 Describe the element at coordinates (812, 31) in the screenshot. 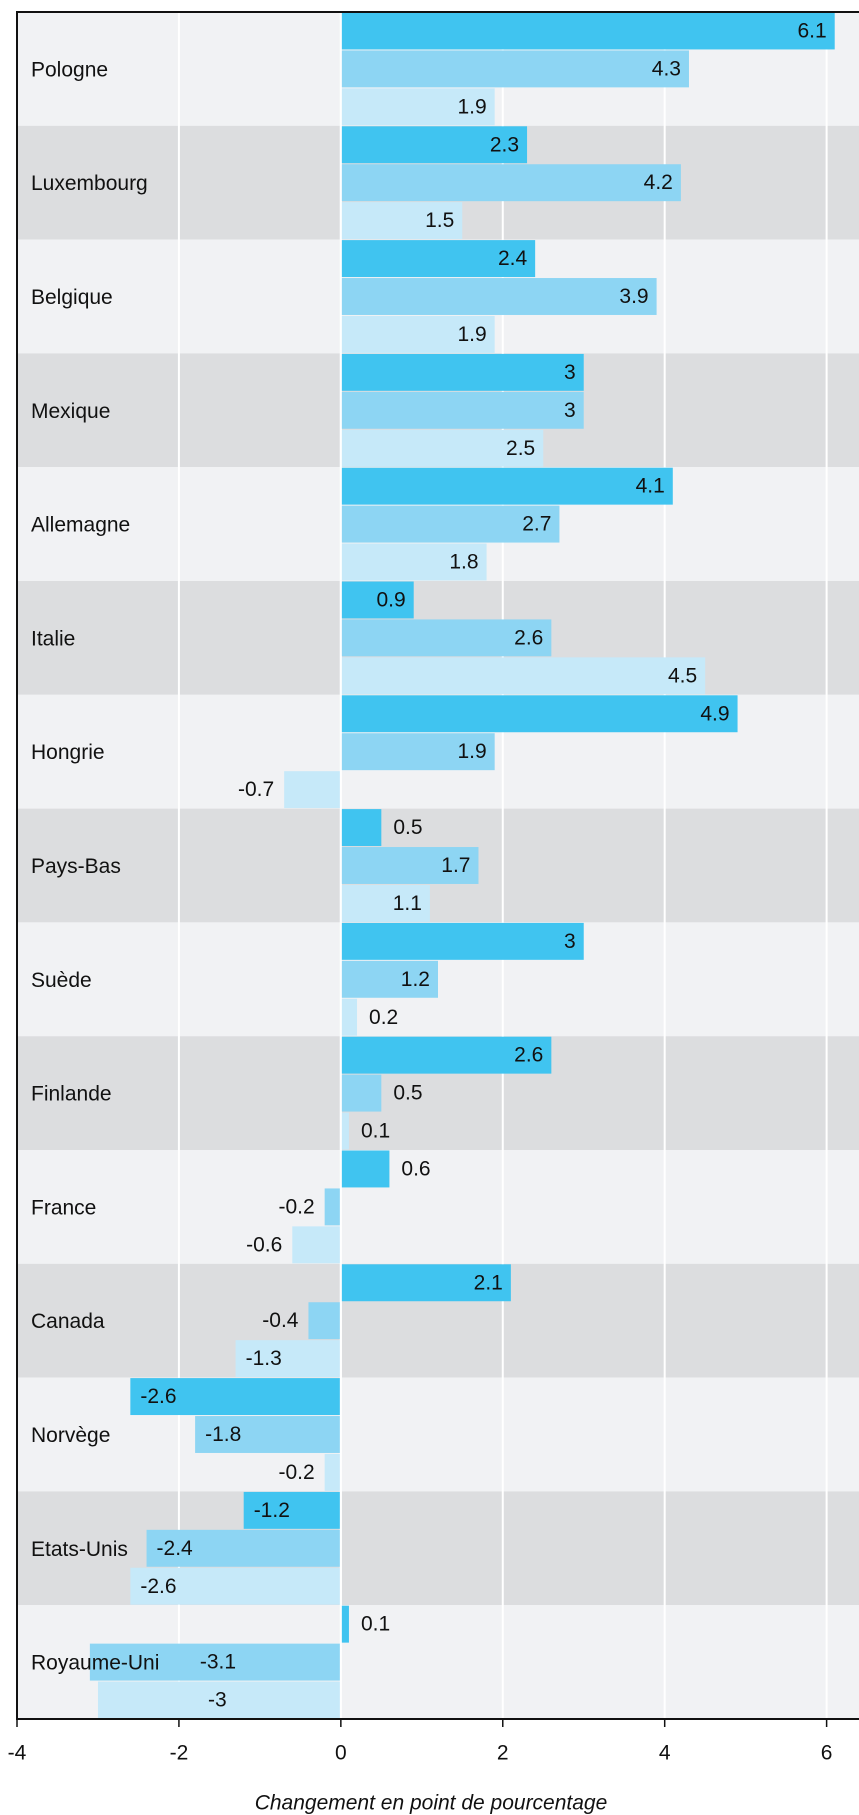

I see `value-label: 6.1` at that location.